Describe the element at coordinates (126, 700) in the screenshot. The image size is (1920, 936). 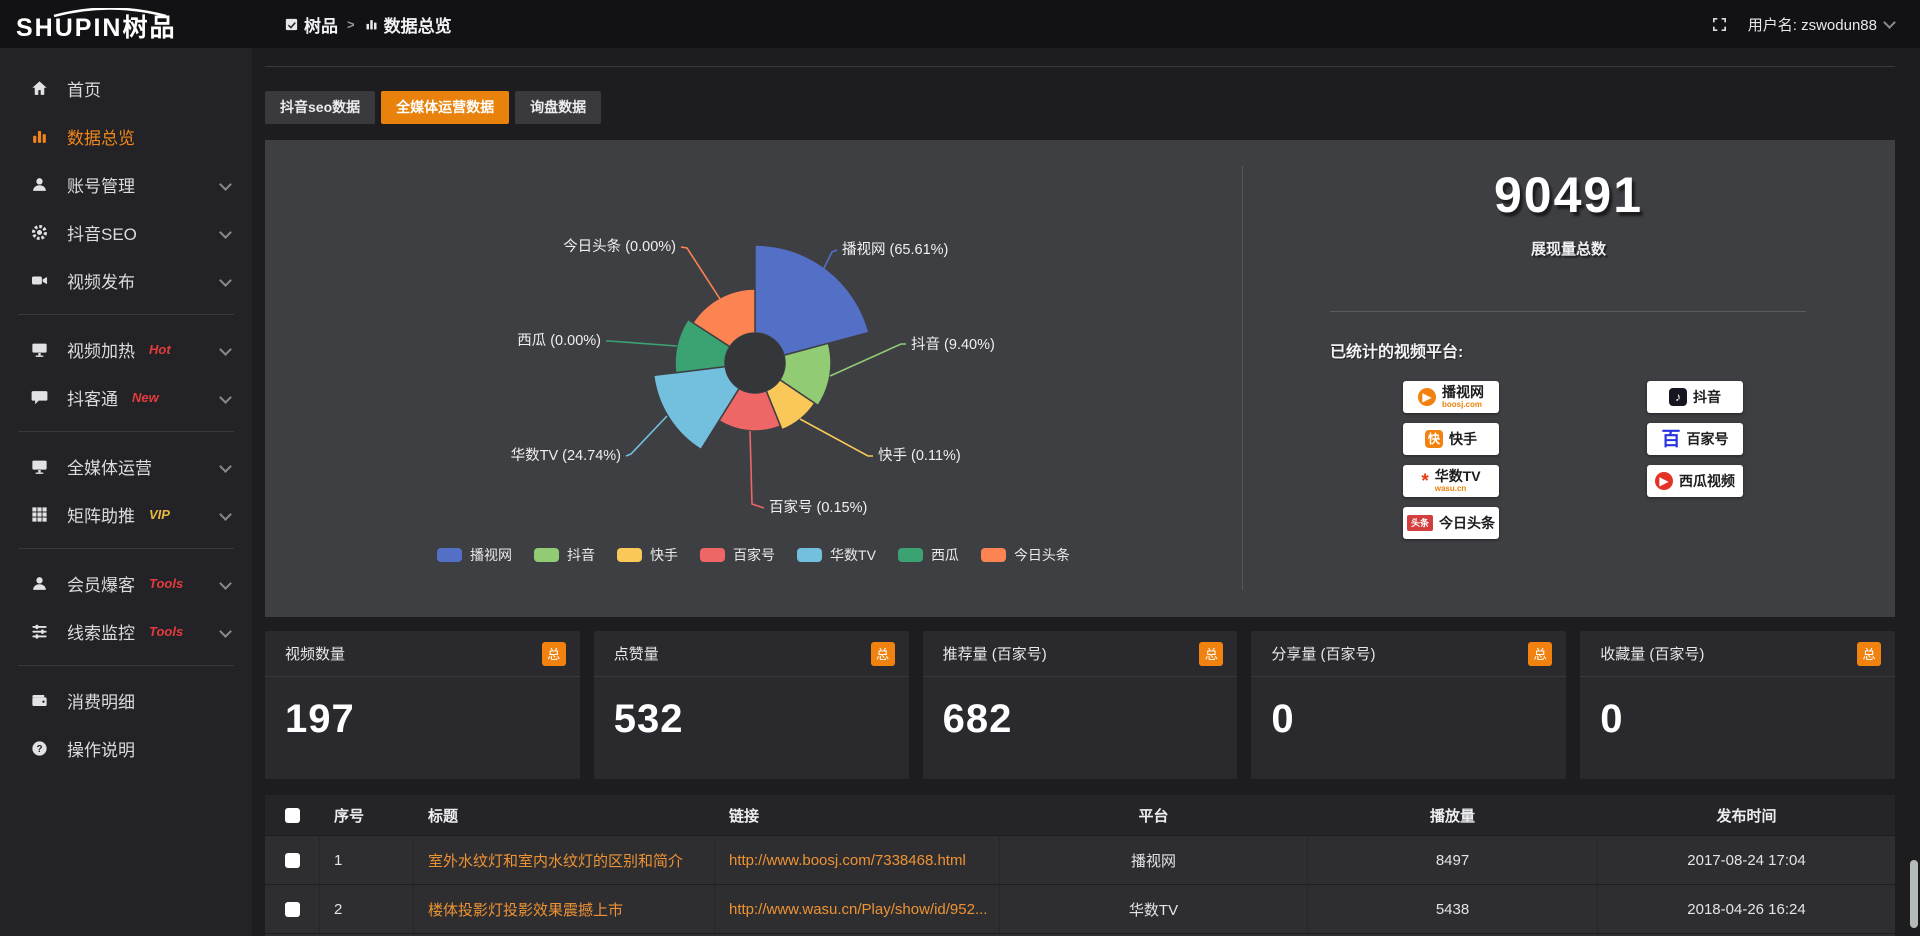
I see `sidebar-item-consume-detail: 消费明细` at that location.